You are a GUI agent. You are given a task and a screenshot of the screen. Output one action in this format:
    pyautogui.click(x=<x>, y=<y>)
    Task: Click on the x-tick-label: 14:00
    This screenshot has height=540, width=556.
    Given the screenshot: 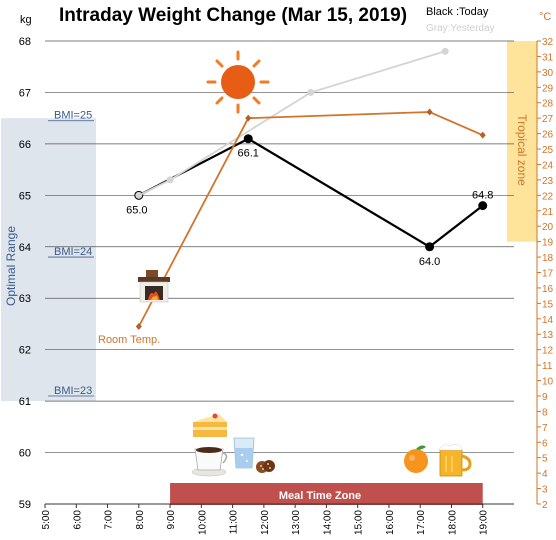 What is the action you would take?
    pyautogui.click(x=327, y=522)
    